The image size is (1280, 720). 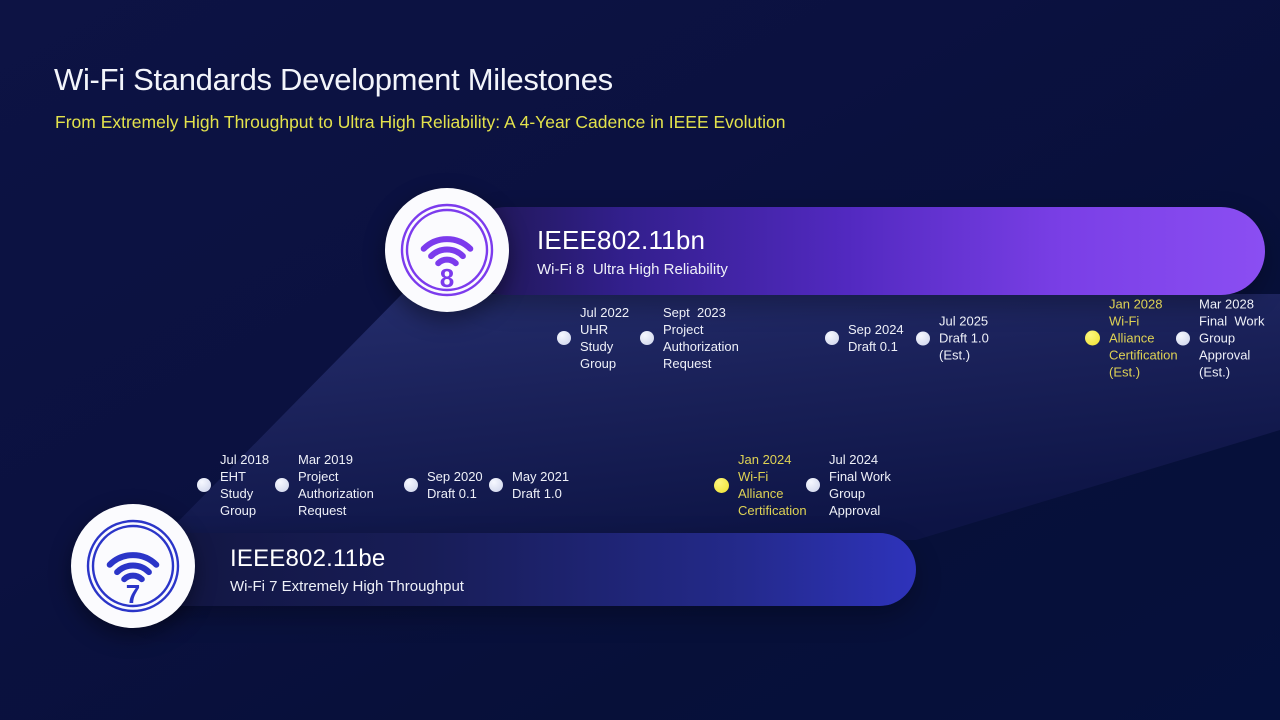 I want to click on milestone-item: Mar 2028 Final Work Group Approval (Est.), so click(x=1220, y=338).